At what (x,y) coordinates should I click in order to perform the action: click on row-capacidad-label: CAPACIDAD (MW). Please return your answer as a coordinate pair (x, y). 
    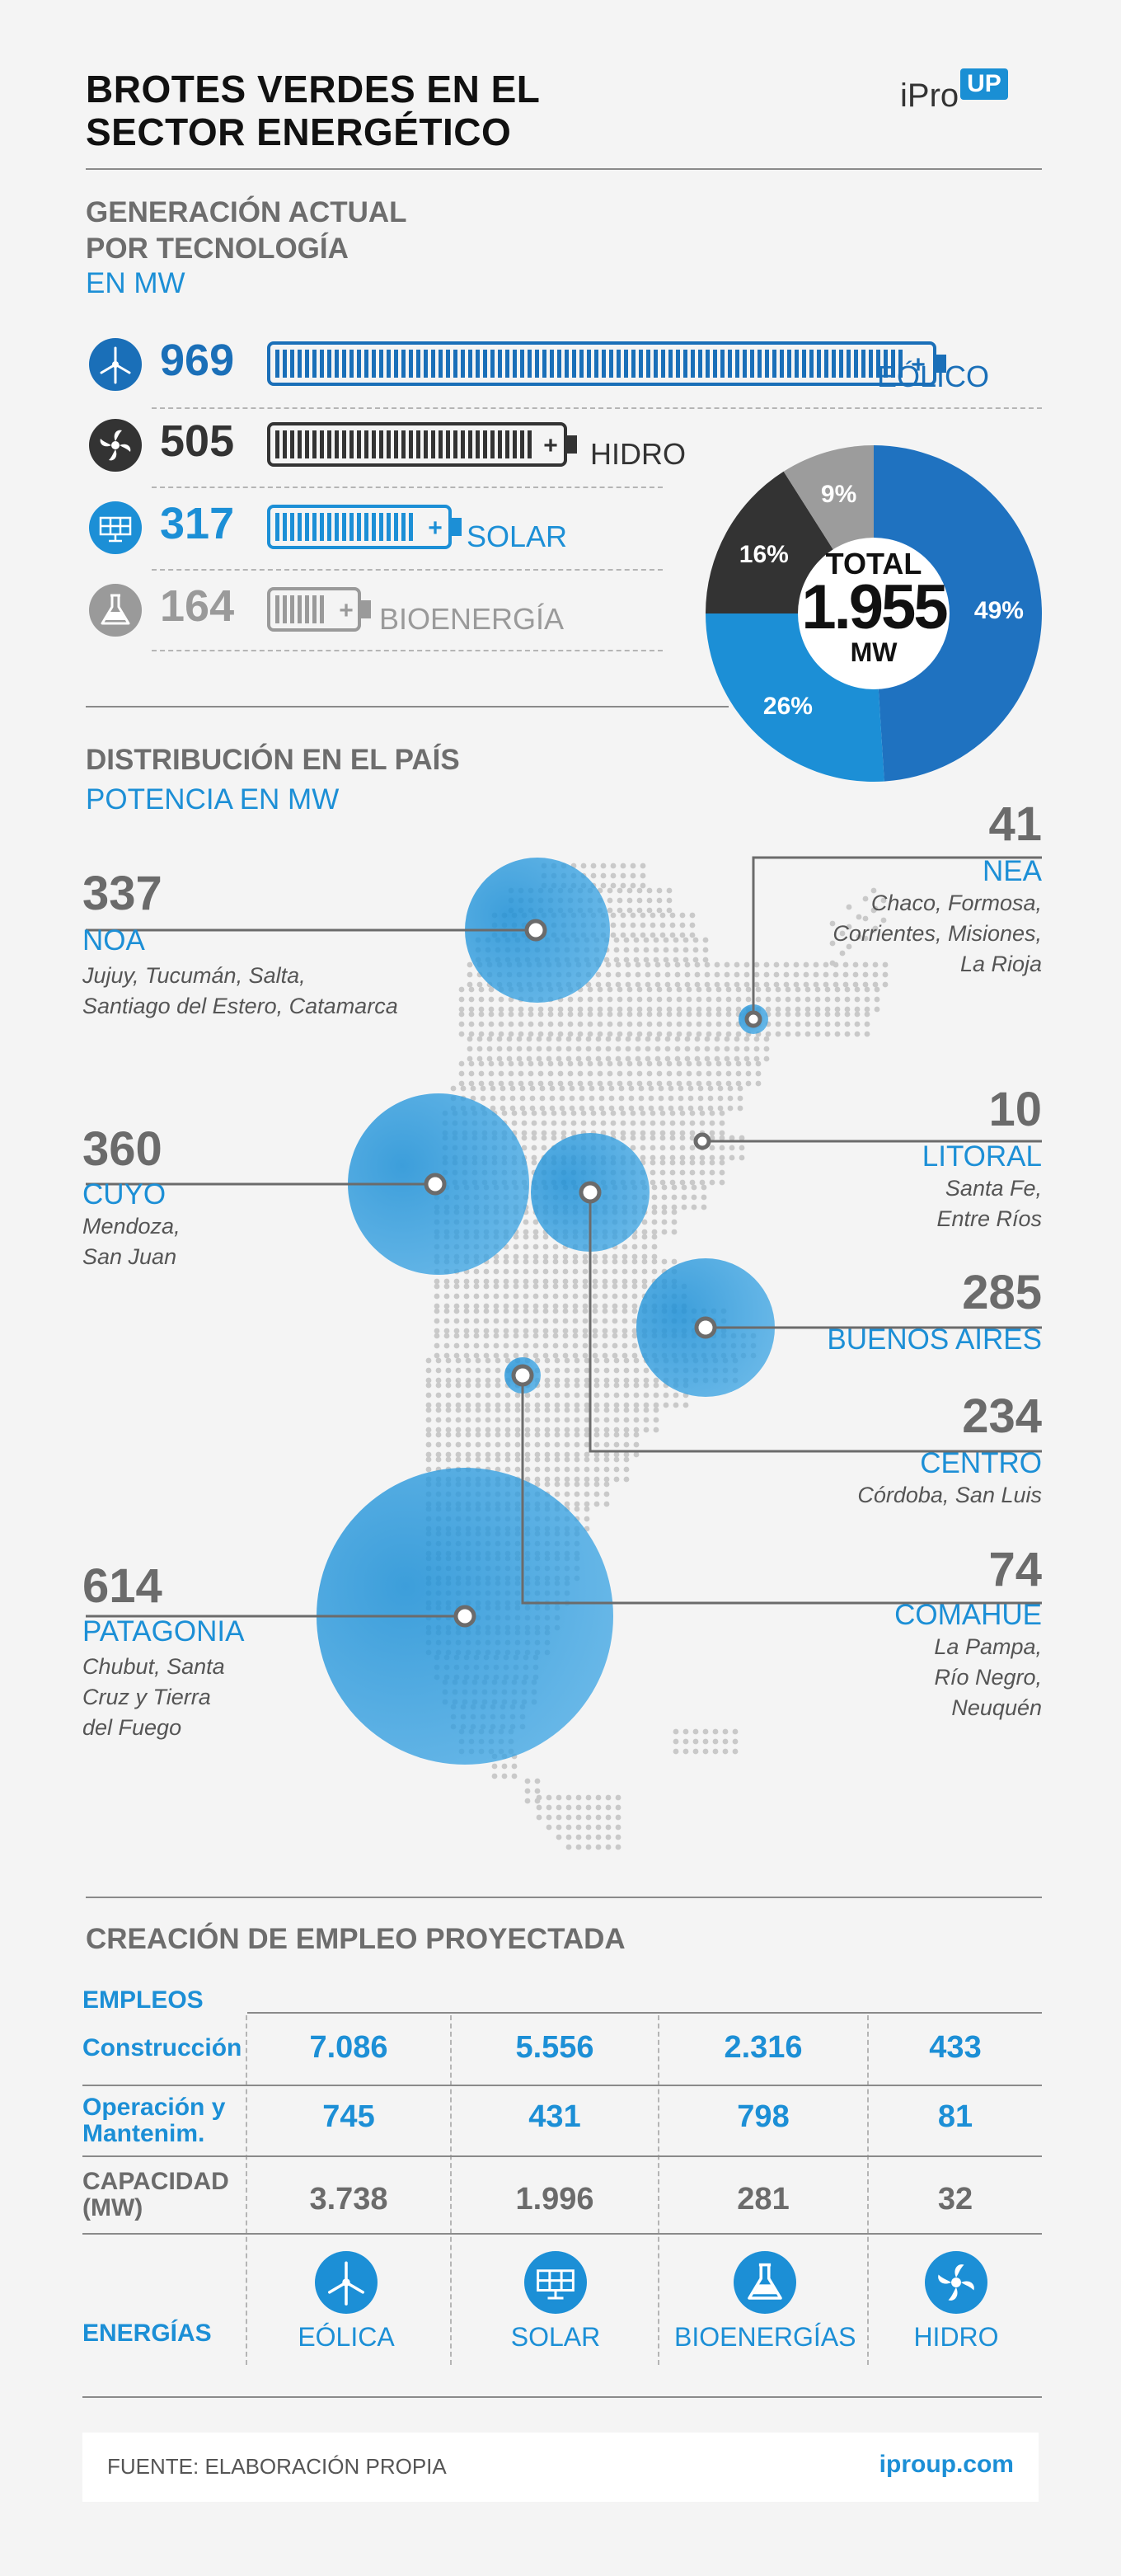
    Looking at the image, I should click on (155, 2195).